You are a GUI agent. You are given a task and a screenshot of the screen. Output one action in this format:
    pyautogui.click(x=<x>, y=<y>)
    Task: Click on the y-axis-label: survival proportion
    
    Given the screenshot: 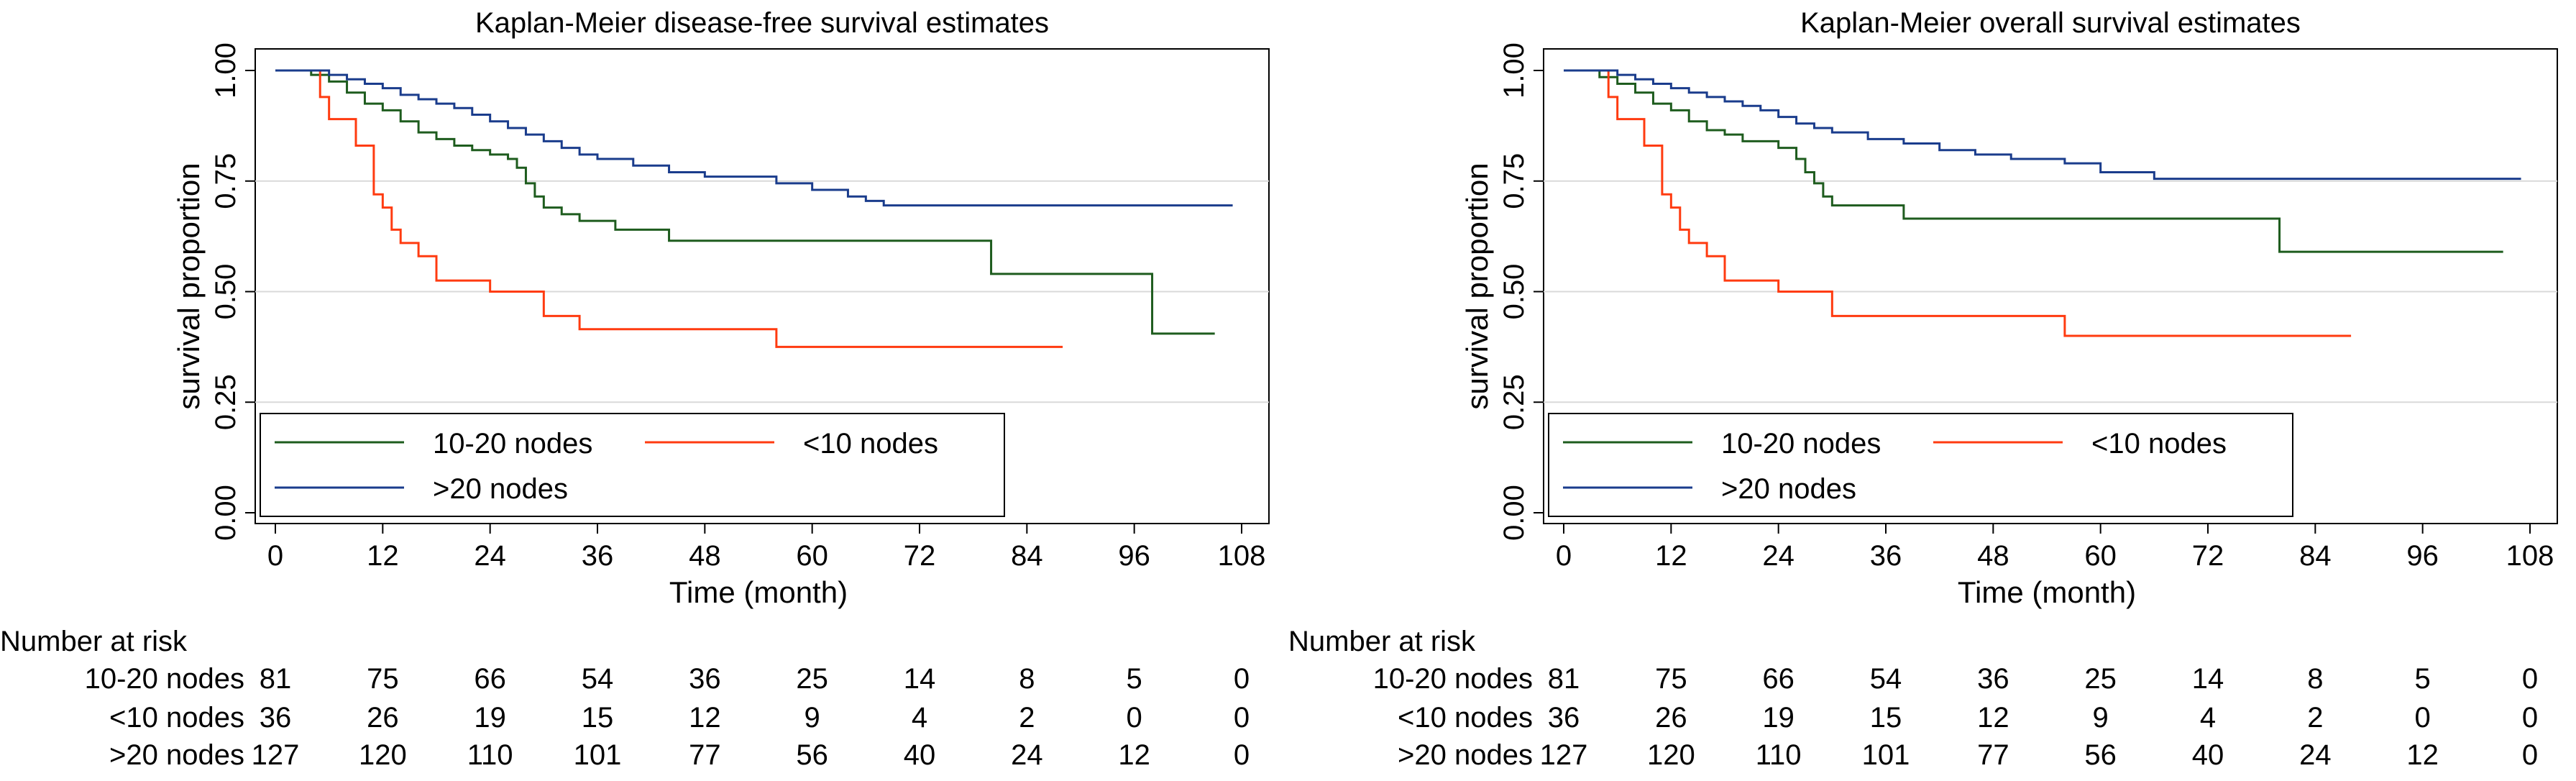 What is the action you would take?
    pyautogui.click(x=1477, y=286)
    